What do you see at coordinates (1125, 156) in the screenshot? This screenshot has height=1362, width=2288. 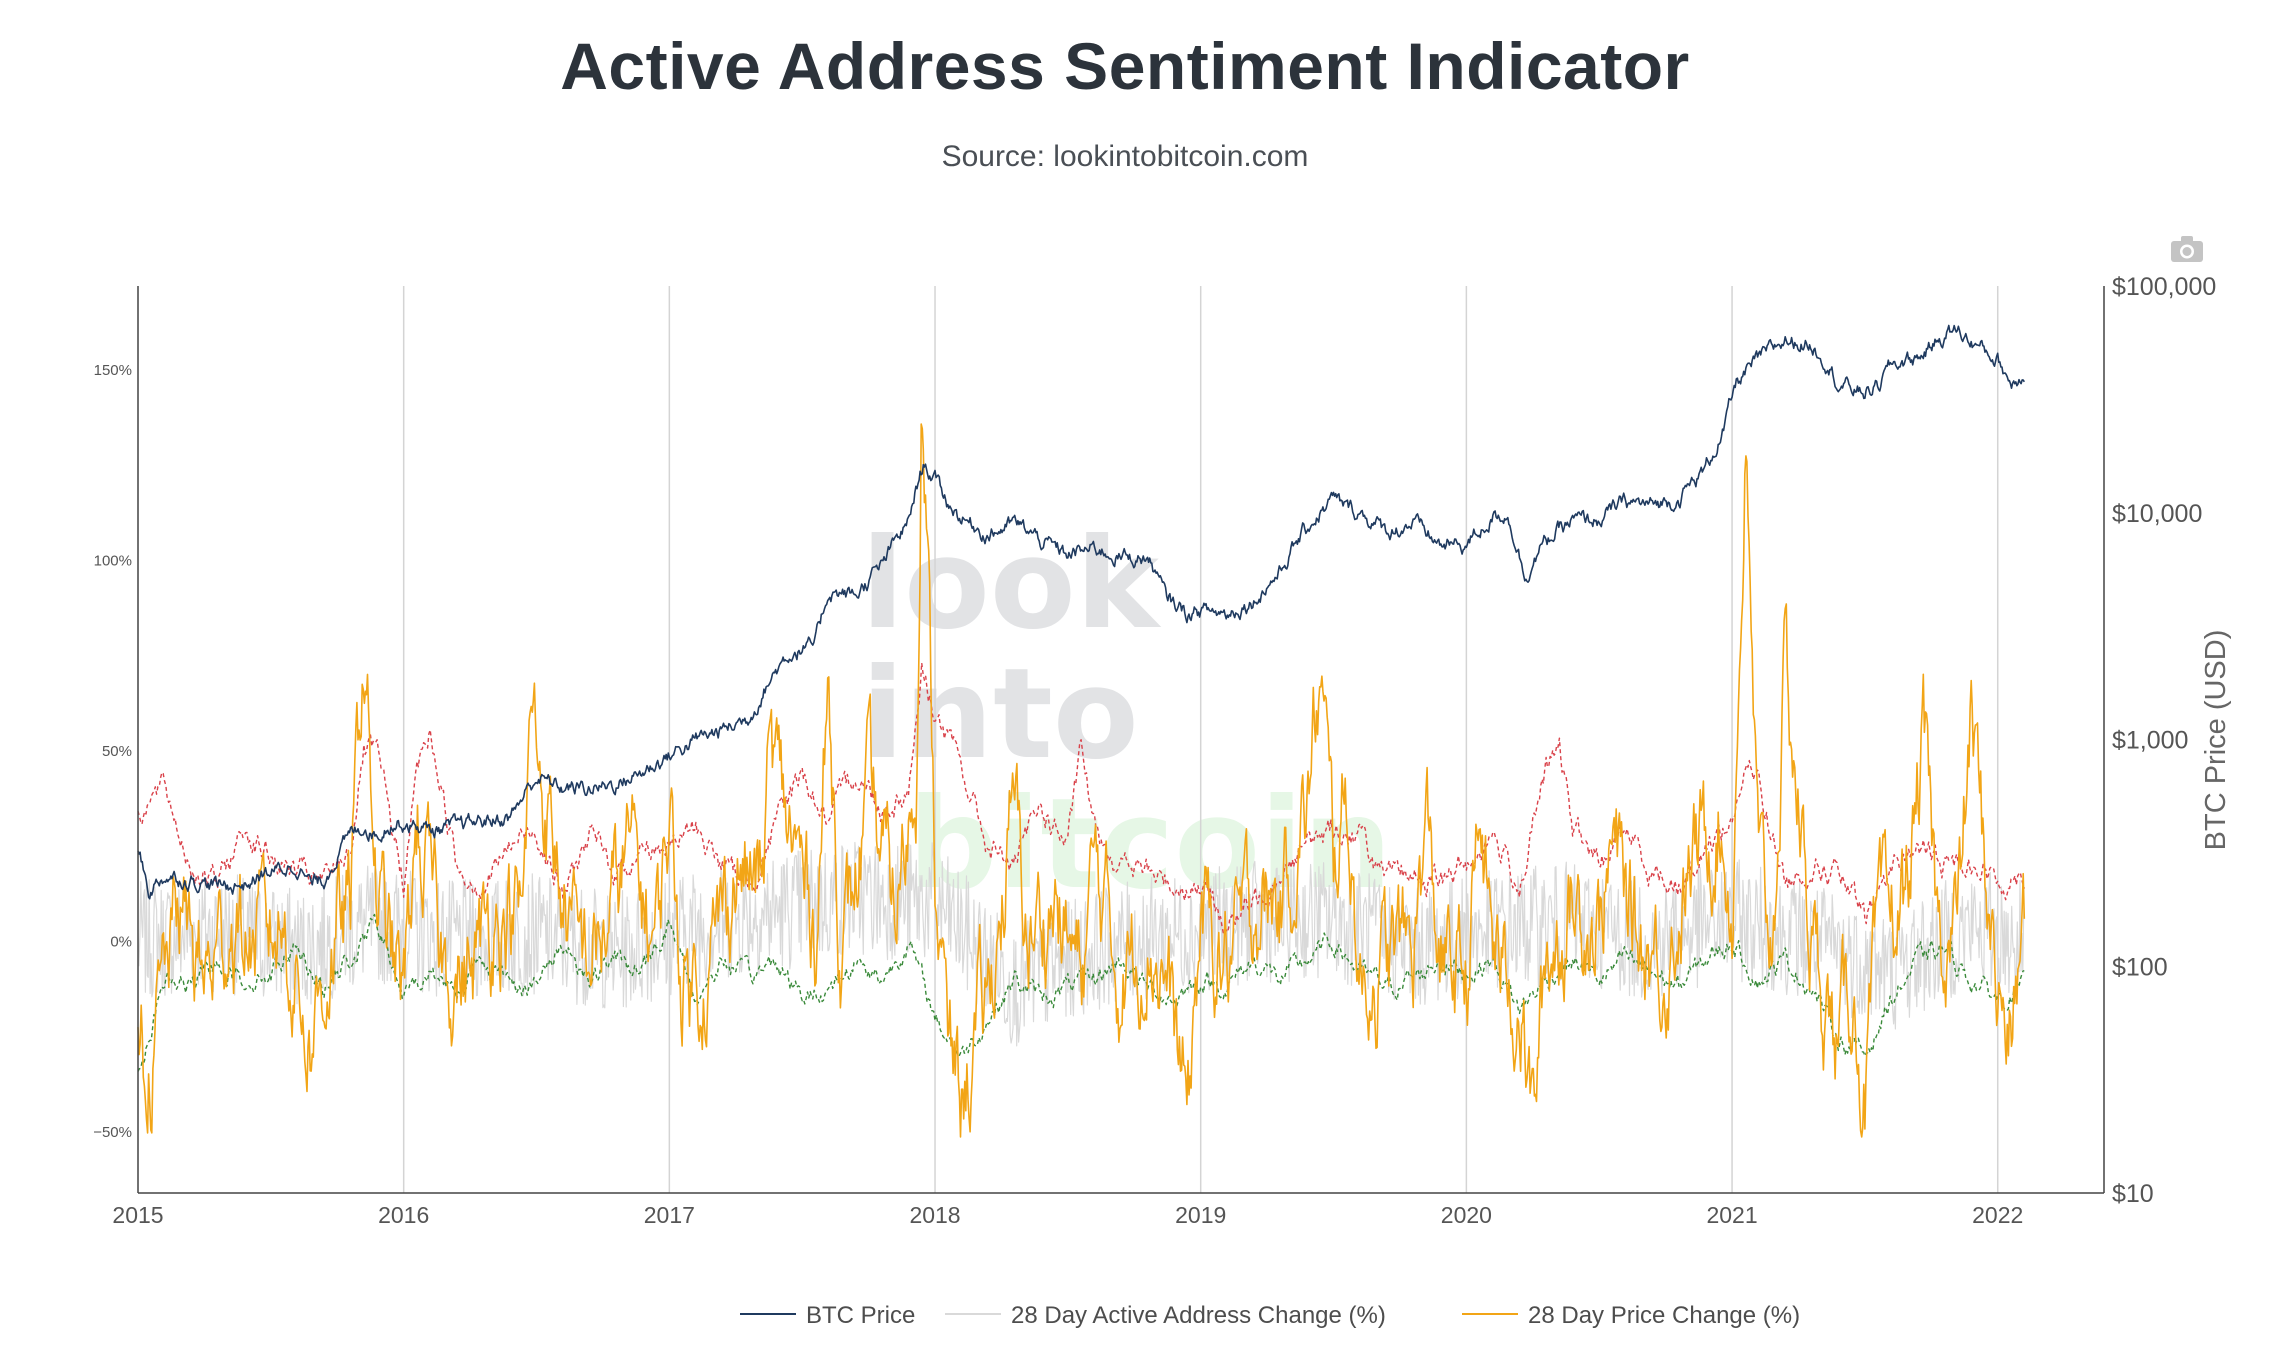 I see `chart-subtitle: Source: lookintobitcoin.com` at bounding box center [1125, 156].